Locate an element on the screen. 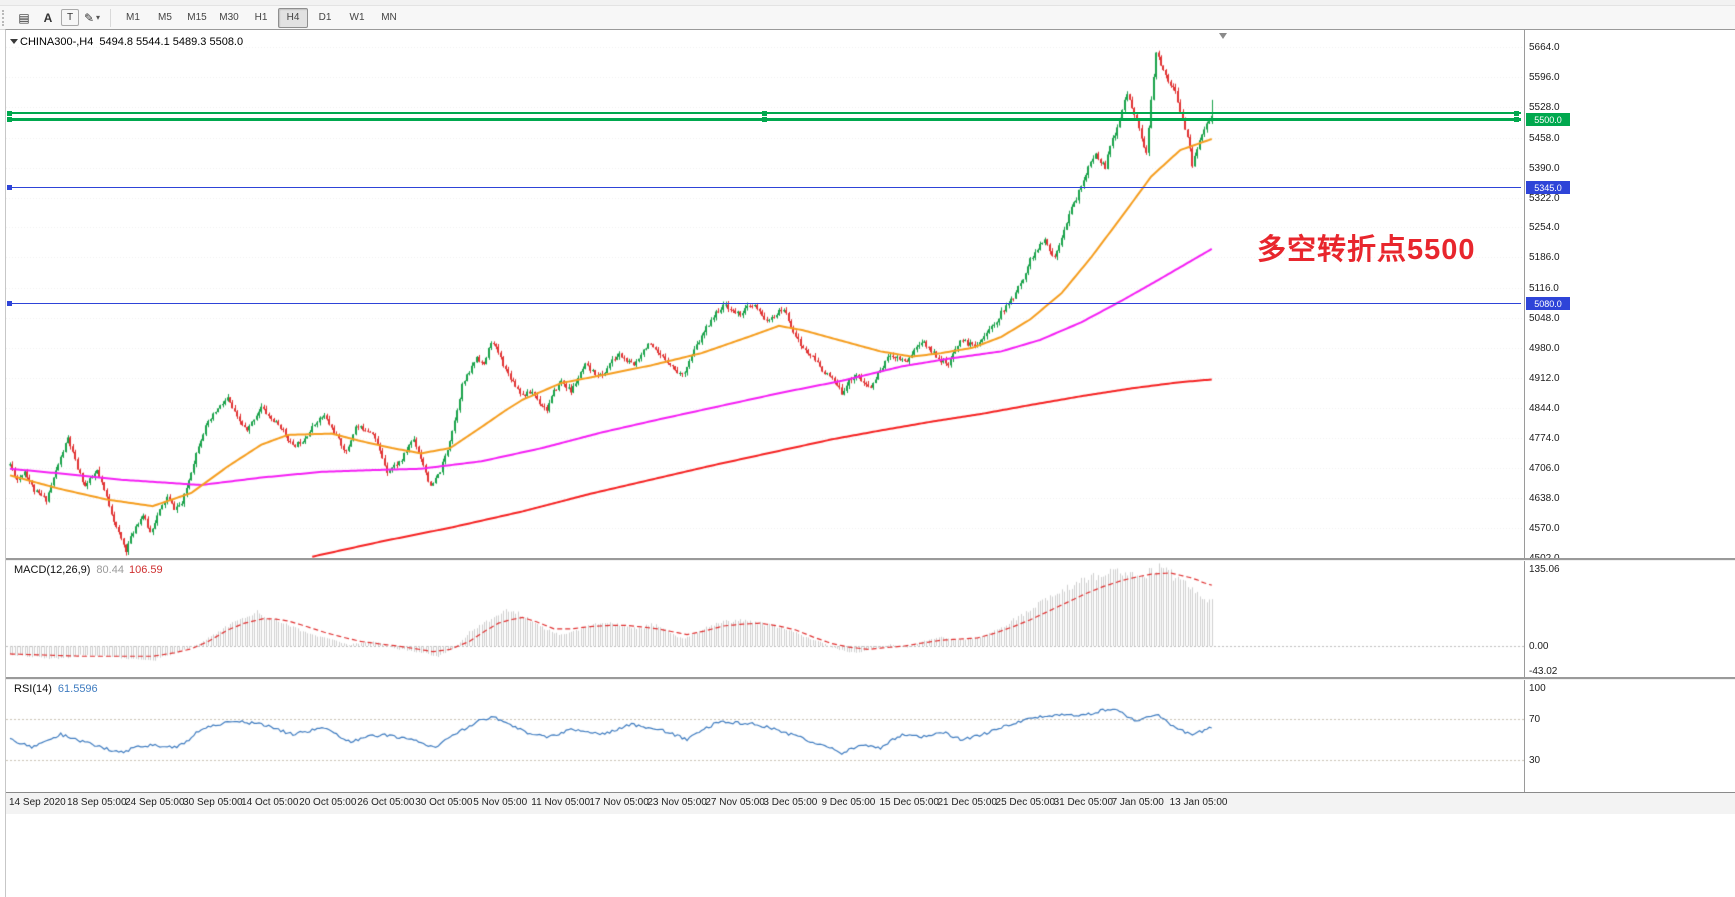 This screenshot has height=897, width=1735. timeframes-toolbar: M1 M5 M15 M30 H1 H4 D1 W1 MN is located at coordinates (261, 17).